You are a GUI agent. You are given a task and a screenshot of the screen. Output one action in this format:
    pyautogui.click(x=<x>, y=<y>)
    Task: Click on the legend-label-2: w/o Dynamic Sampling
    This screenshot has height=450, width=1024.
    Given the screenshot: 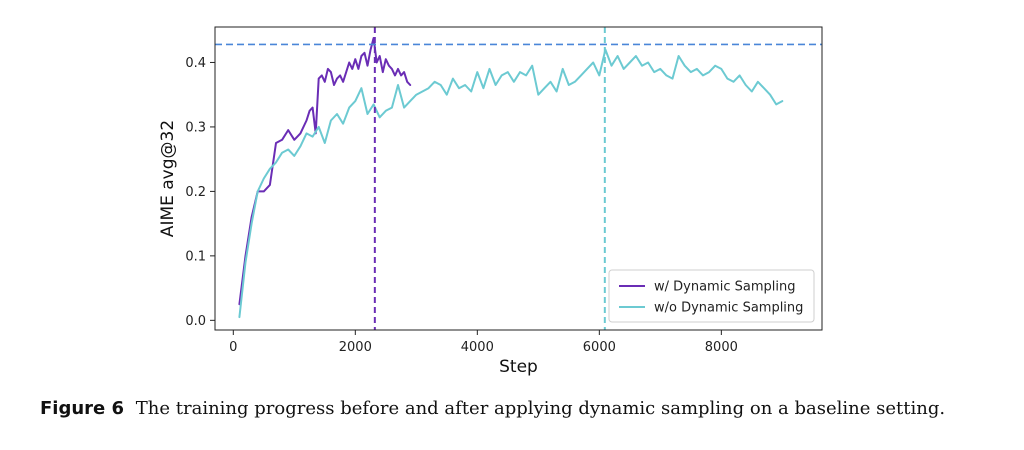 What is the action you would take?
    pyautogui.click(x=728, y=308)
    